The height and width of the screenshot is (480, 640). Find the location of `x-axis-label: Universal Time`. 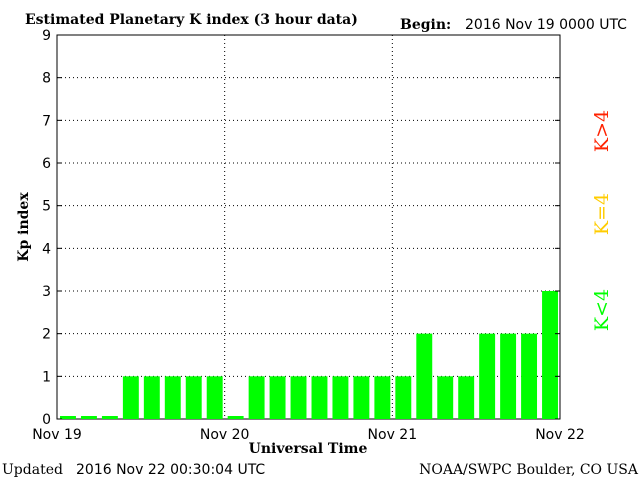

x-axis-label: Universal Time is located at coordinates (308, 449).